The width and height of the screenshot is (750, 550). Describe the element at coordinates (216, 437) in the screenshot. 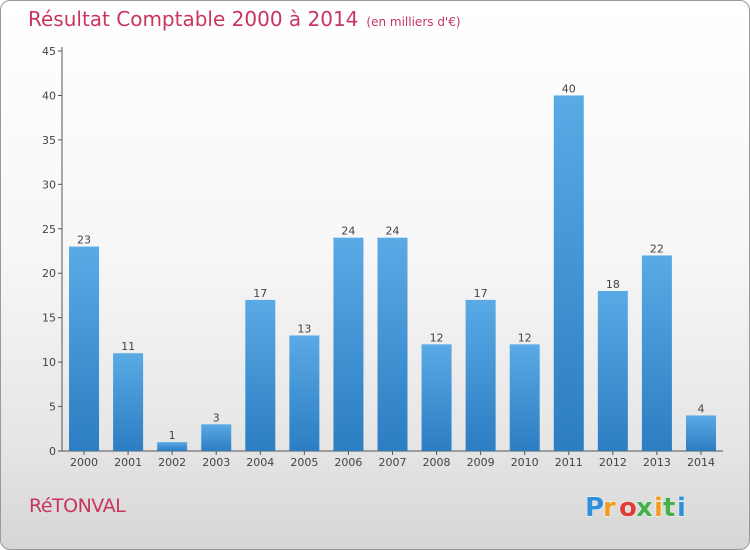

I see `bar-2003` at that location.